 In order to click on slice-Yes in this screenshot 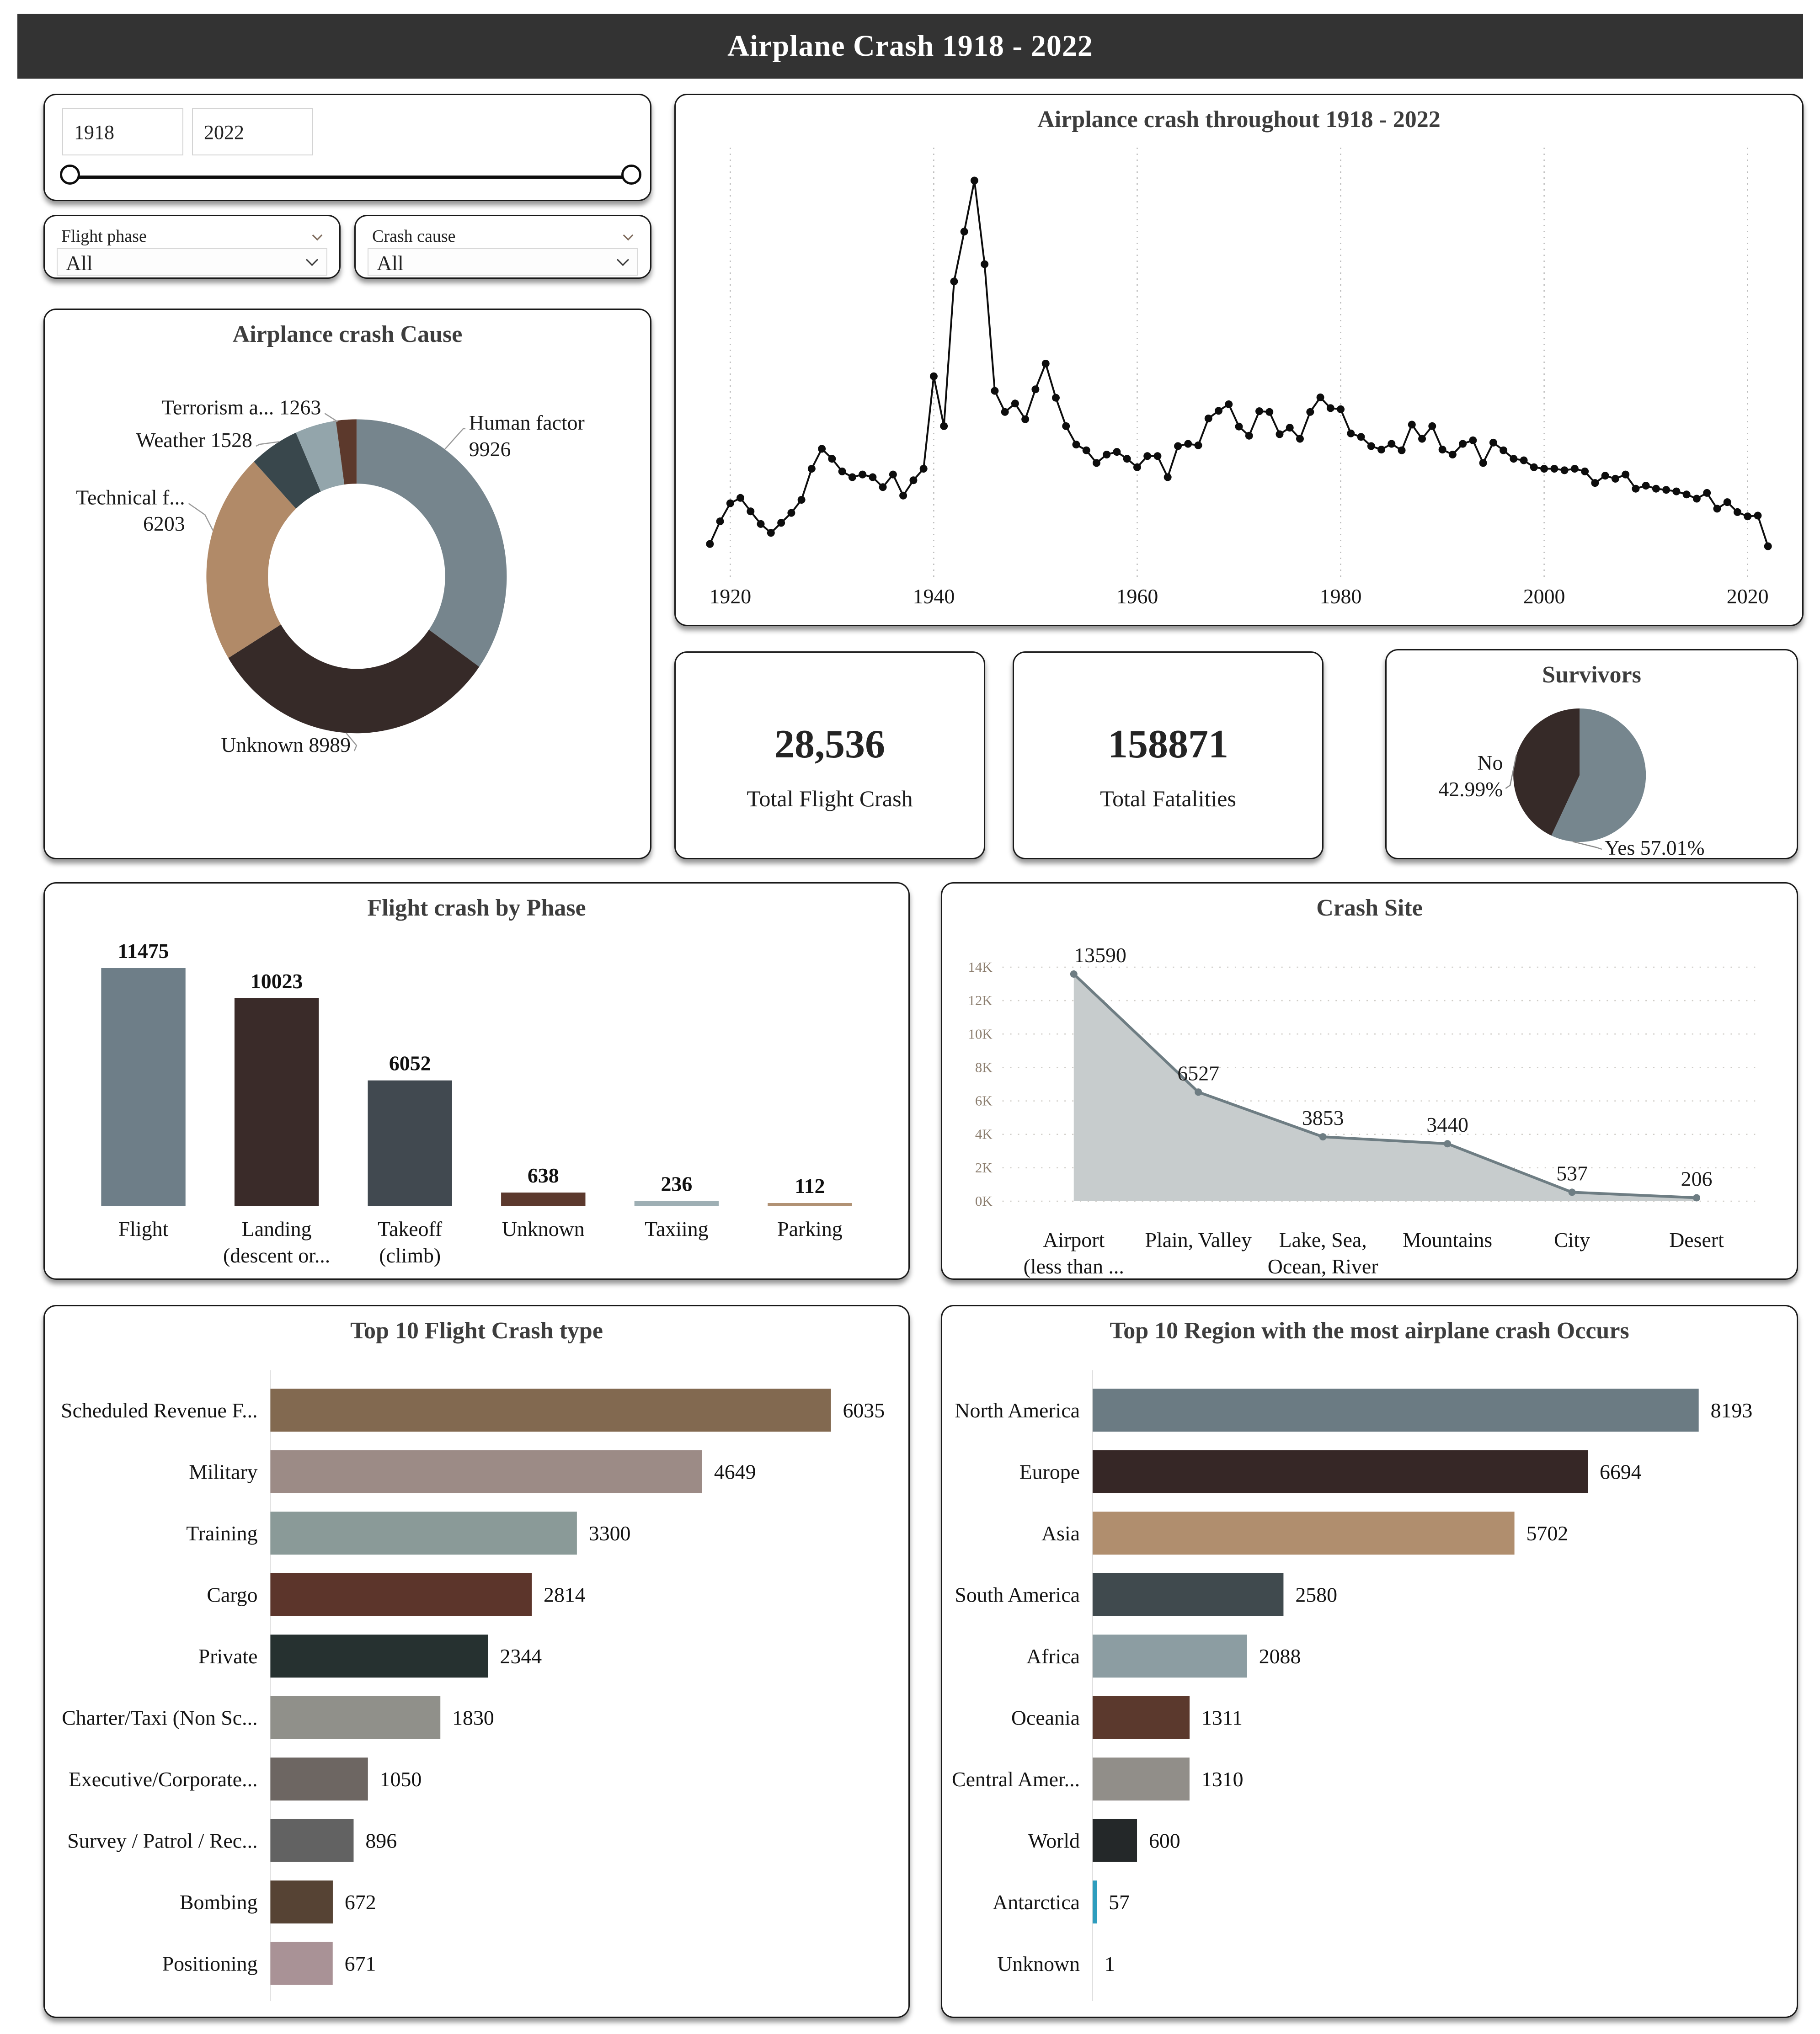, I will do `click(1598, 775)`.